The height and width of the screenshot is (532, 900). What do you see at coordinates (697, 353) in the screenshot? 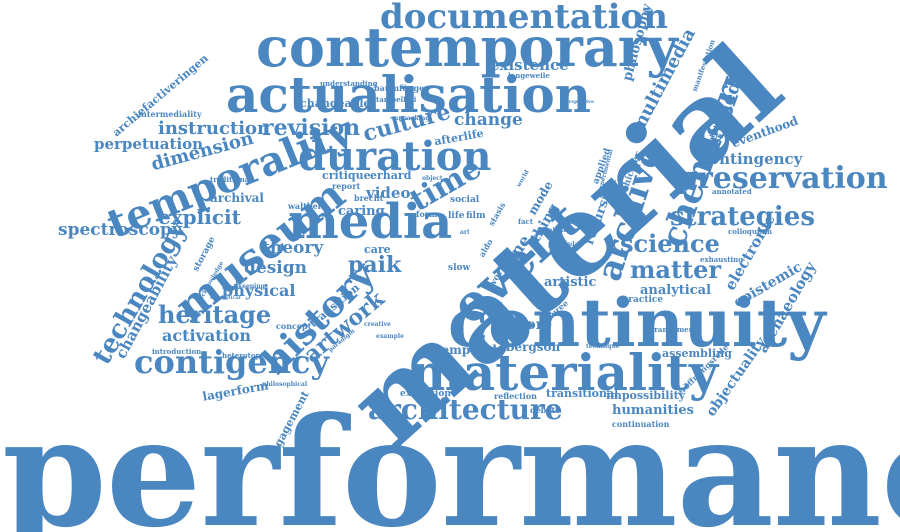
I see `word: assembling` at bounding box center [697, 353].